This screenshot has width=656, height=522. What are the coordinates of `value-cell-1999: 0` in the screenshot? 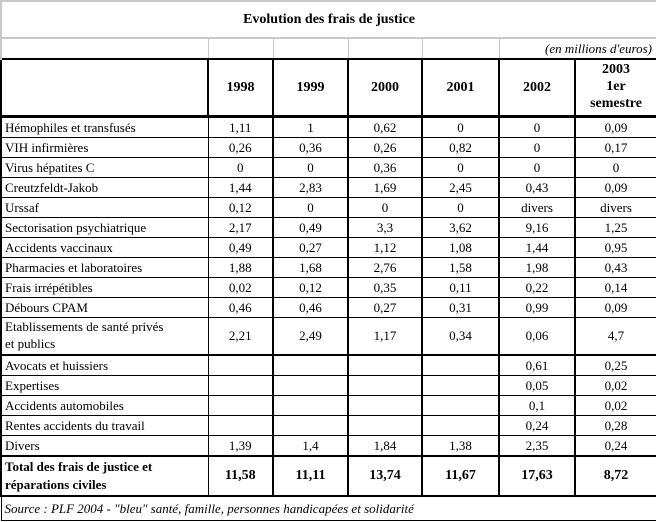 It's located at (310, 167).